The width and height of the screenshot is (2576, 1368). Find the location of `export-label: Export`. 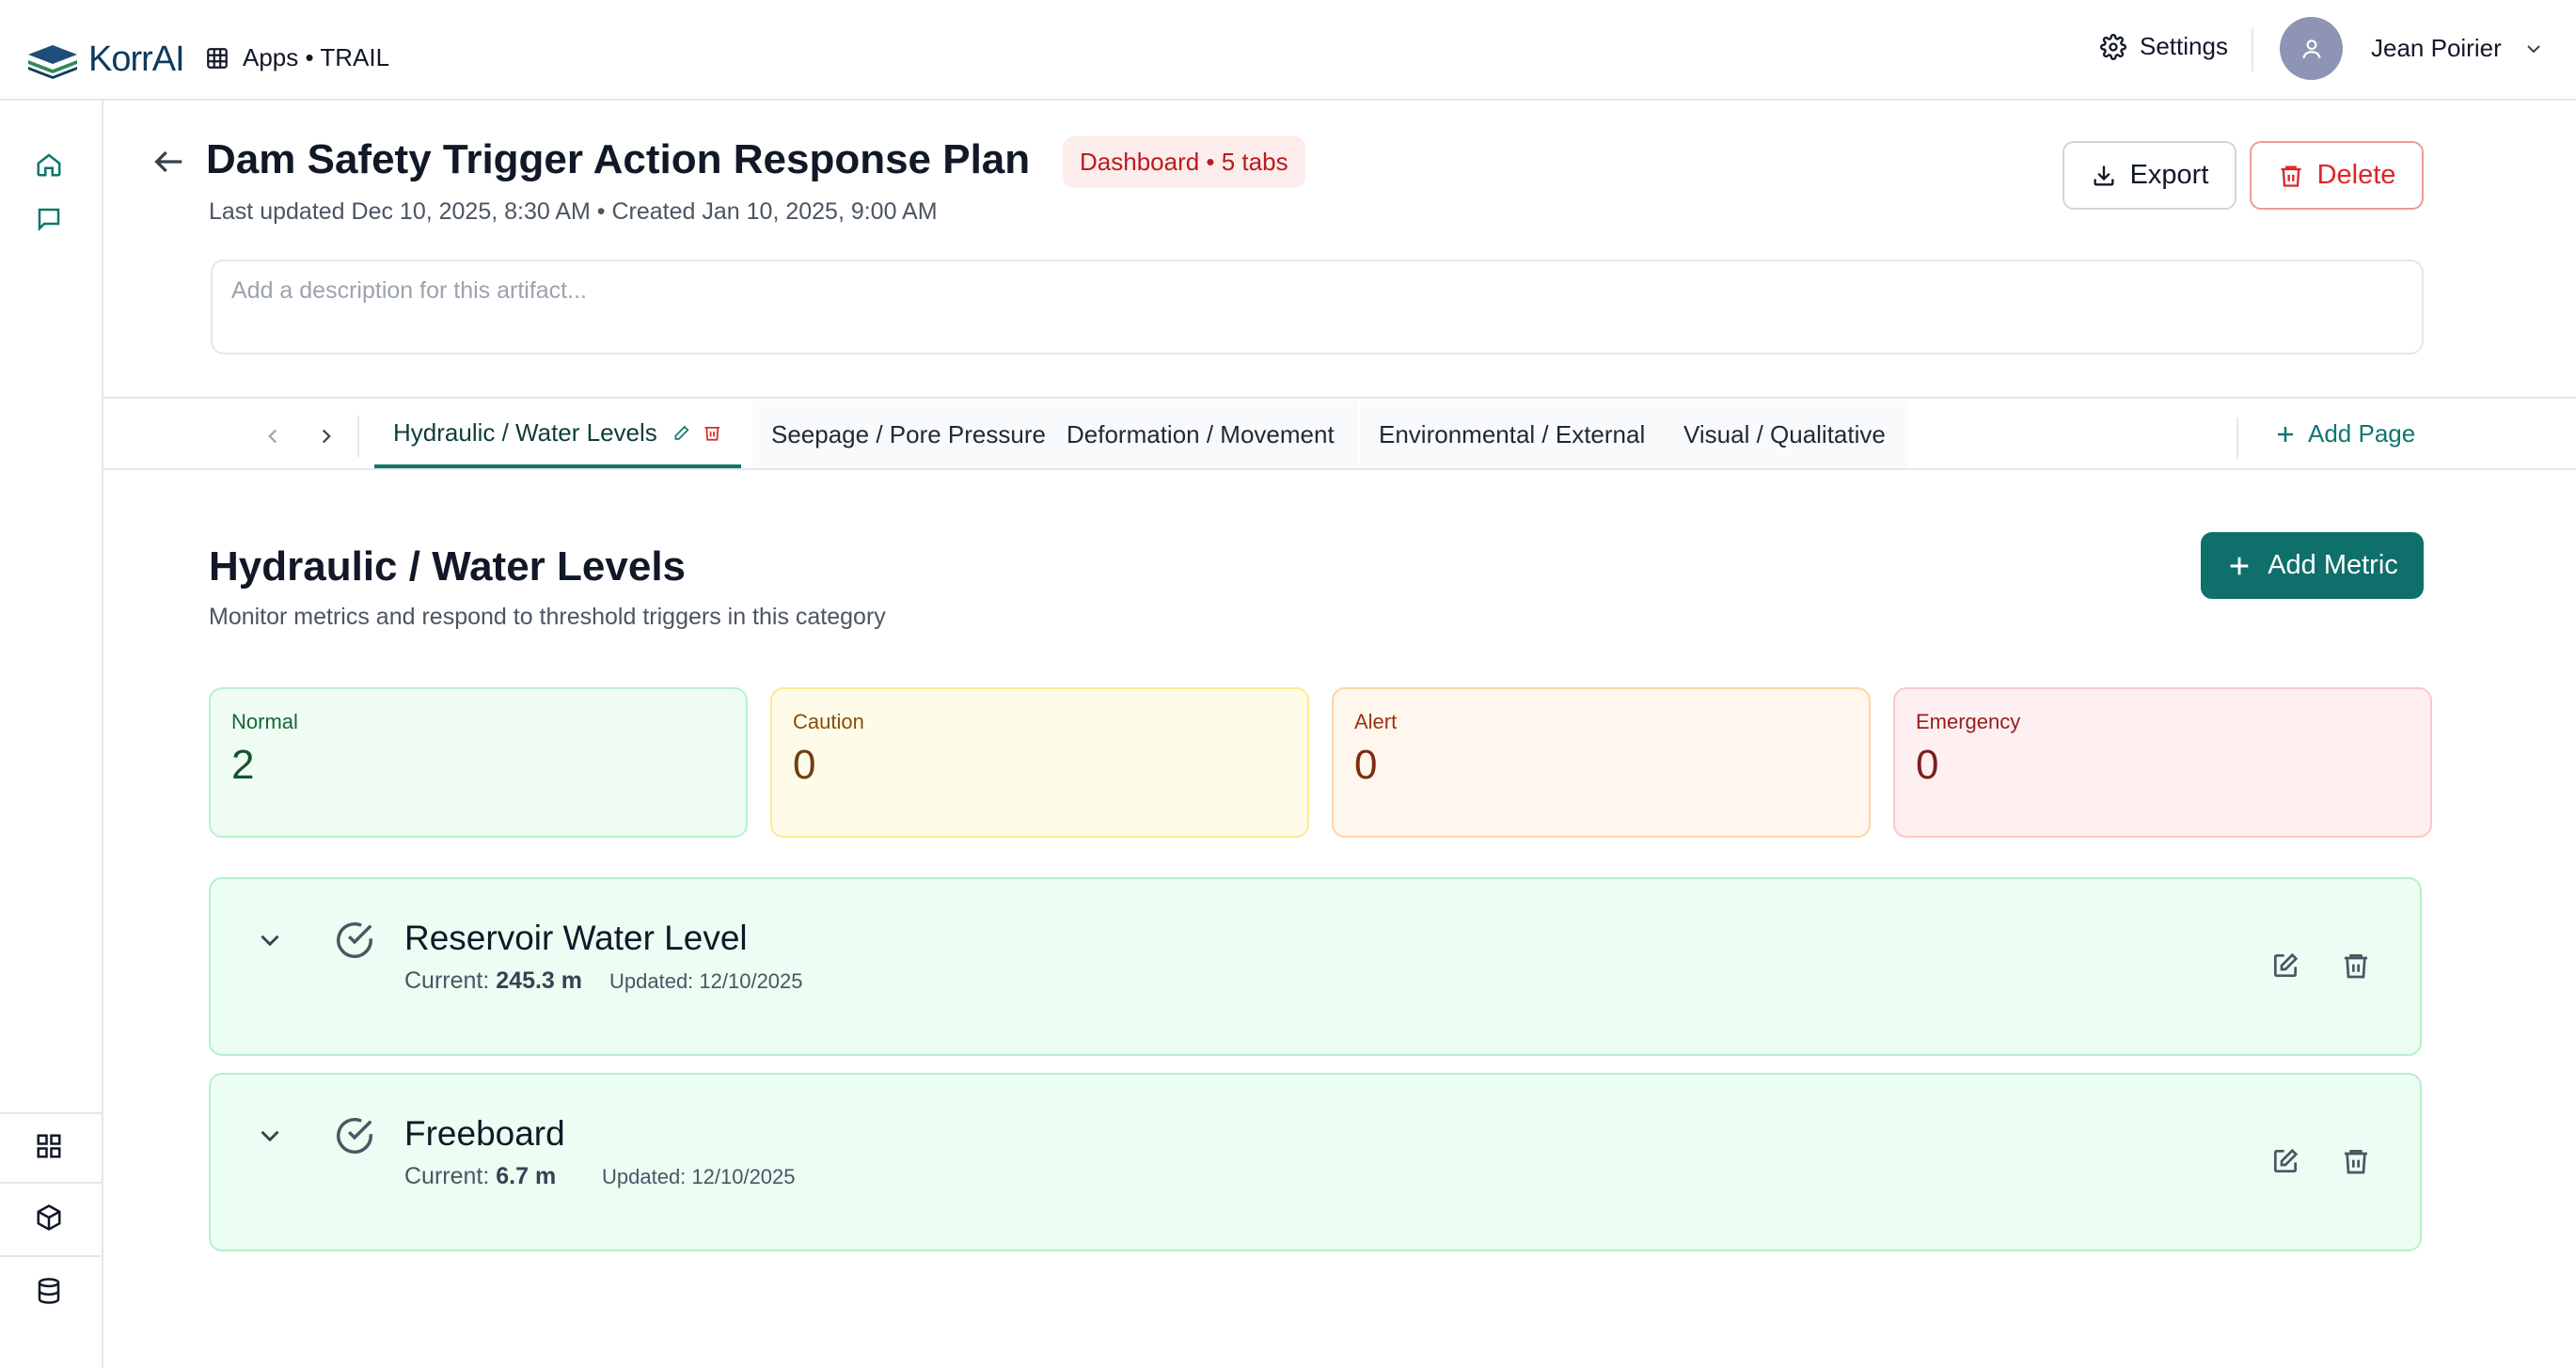

export-label: Export is located at coordinates (2169, 175).